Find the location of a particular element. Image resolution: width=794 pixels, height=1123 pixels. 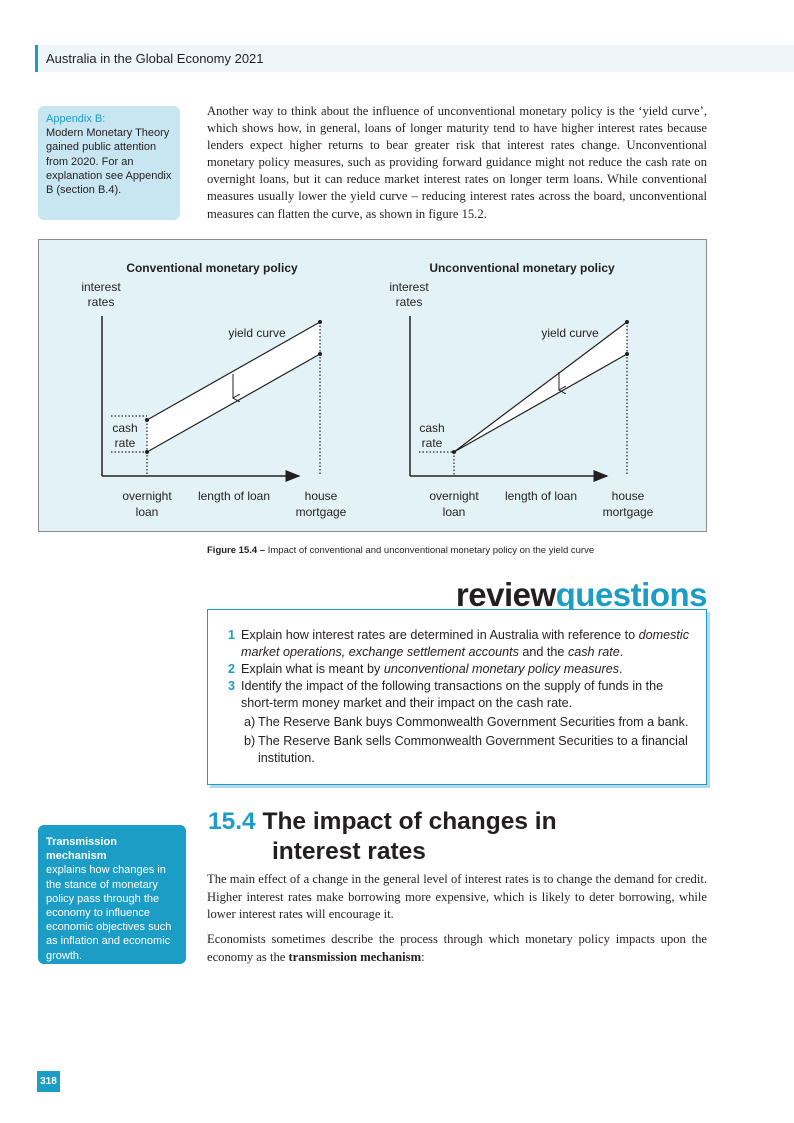

right-point-long-before is located at coordinates (627, 322).